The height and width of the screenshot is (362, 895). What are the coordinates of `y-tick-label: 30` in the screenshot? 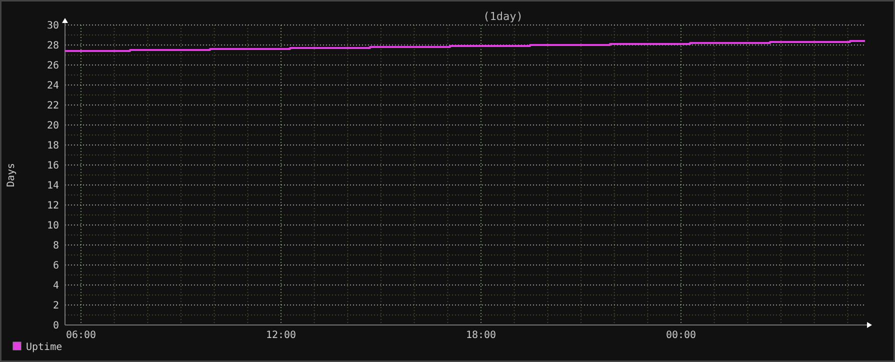 It's located at (52, 26).